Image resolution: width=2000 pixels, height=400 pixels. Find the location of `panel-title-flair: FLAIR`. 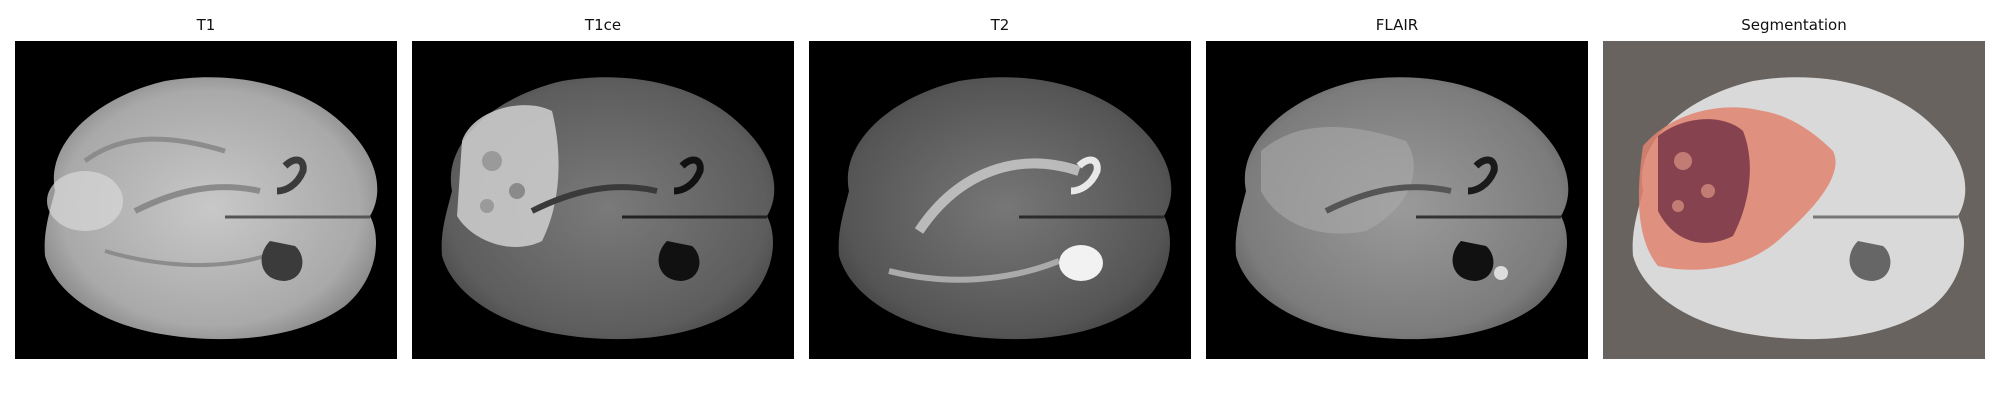

panel-title-flair: FLAIR is located at coordinates (1397, 25).